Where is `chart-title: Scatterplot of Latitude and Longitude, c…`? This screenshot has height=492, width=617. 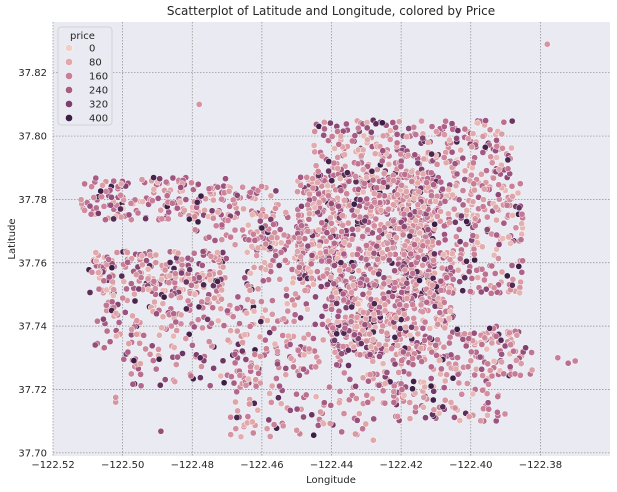 chart-title: Scatterplot of Latitude and Longitude, c… is located at coordinates (331, 11).